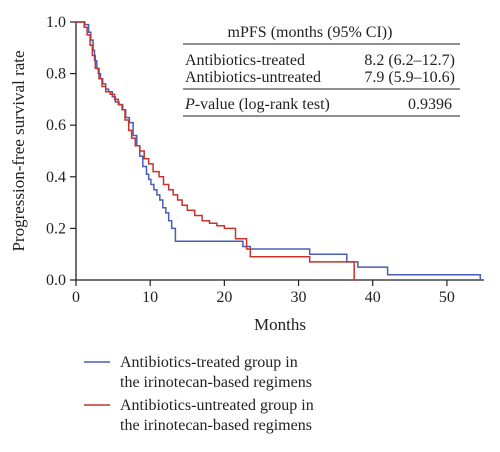 This screenshot has width=500, height=452. Describe the element at coordinates (430, 104) in the screenshot. I see `pvalue-value: 0.9396` at that location.